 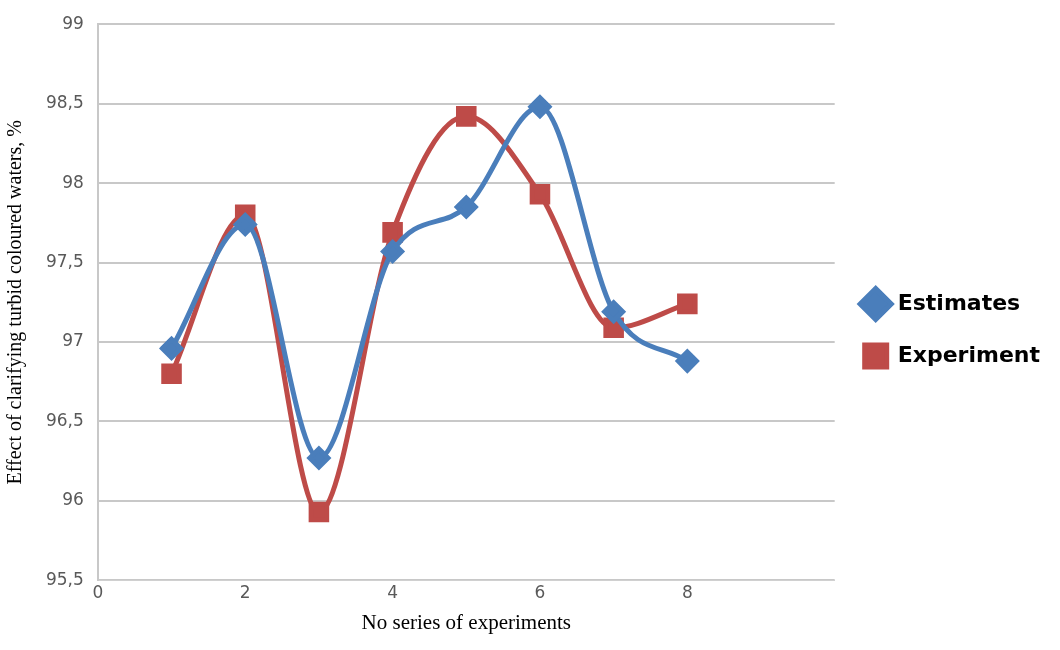 What do you see at coordinates (540, 592) in the screenshot?
I see `x-tick-label: 6` at bounding box center [540, 592].